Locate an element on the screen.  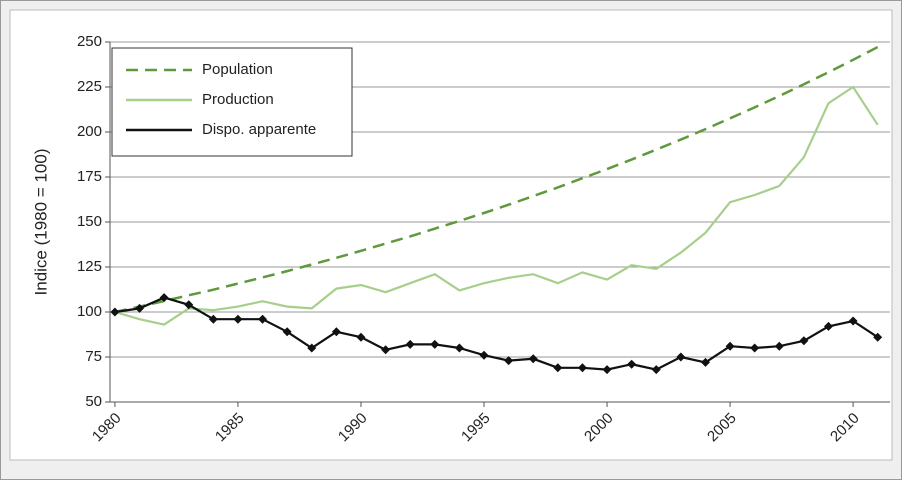
y-tick-label: 100 is located at coordinates (89, 311).